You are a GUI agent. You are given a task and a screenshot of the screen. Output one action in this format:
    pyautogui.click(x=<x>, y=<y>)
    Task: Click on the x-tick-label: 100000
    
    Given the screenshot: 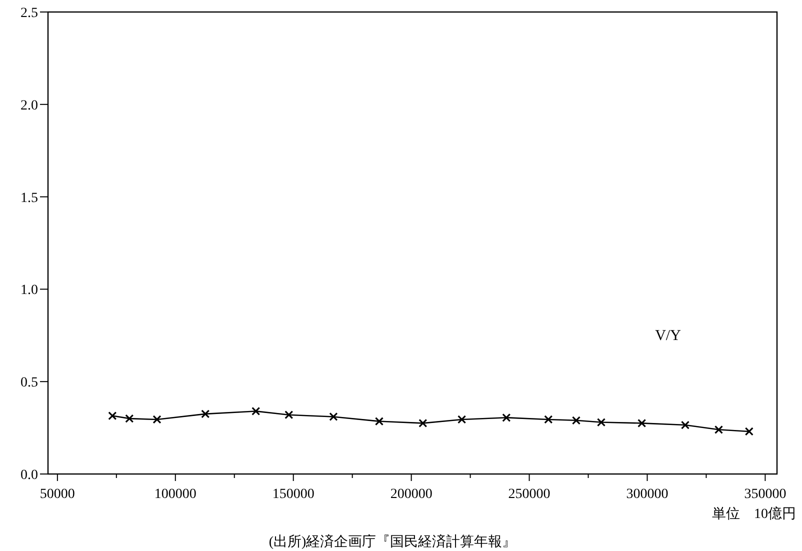 What is the action you would take?
    pyautogui.click(x=175, y=494)
    